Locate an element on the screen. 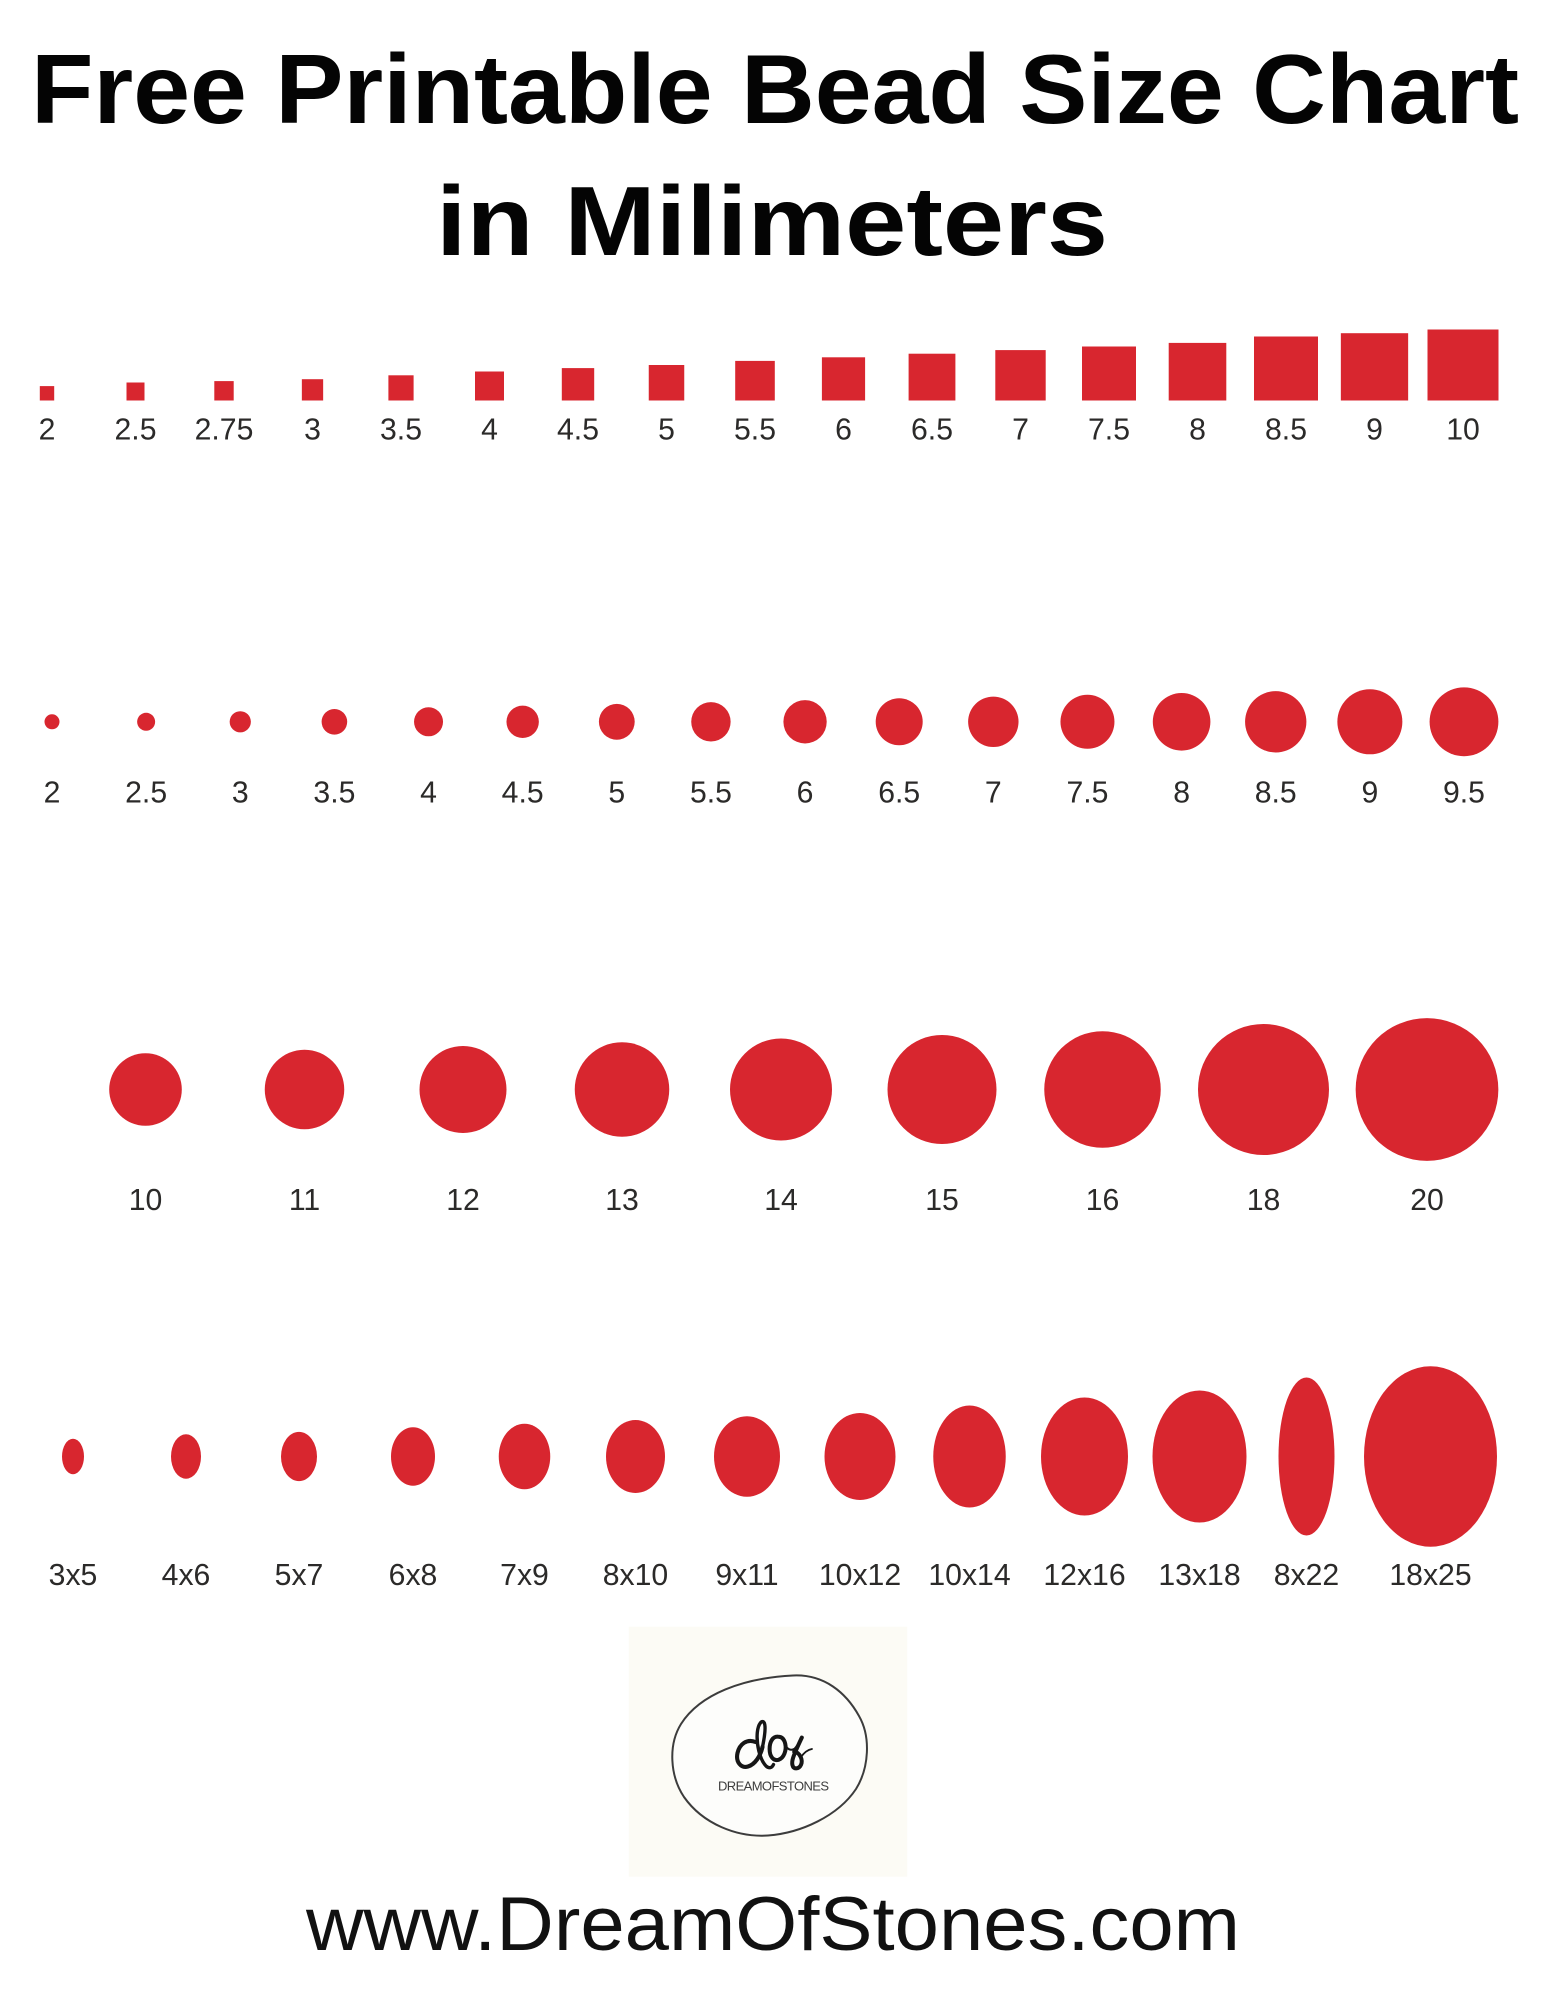  svg-text: 18x25 is located at coordinates (1430, 1575).